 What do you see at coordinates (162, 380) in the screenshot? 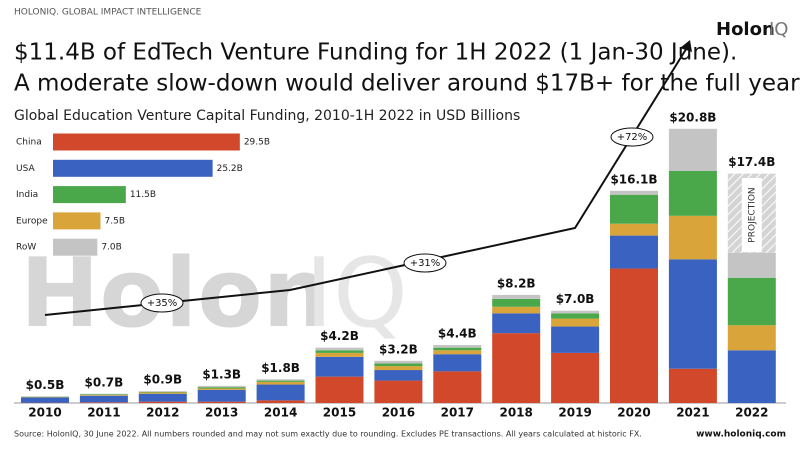
I see `total-label: $0.9B` at bounding box center [162, 380].